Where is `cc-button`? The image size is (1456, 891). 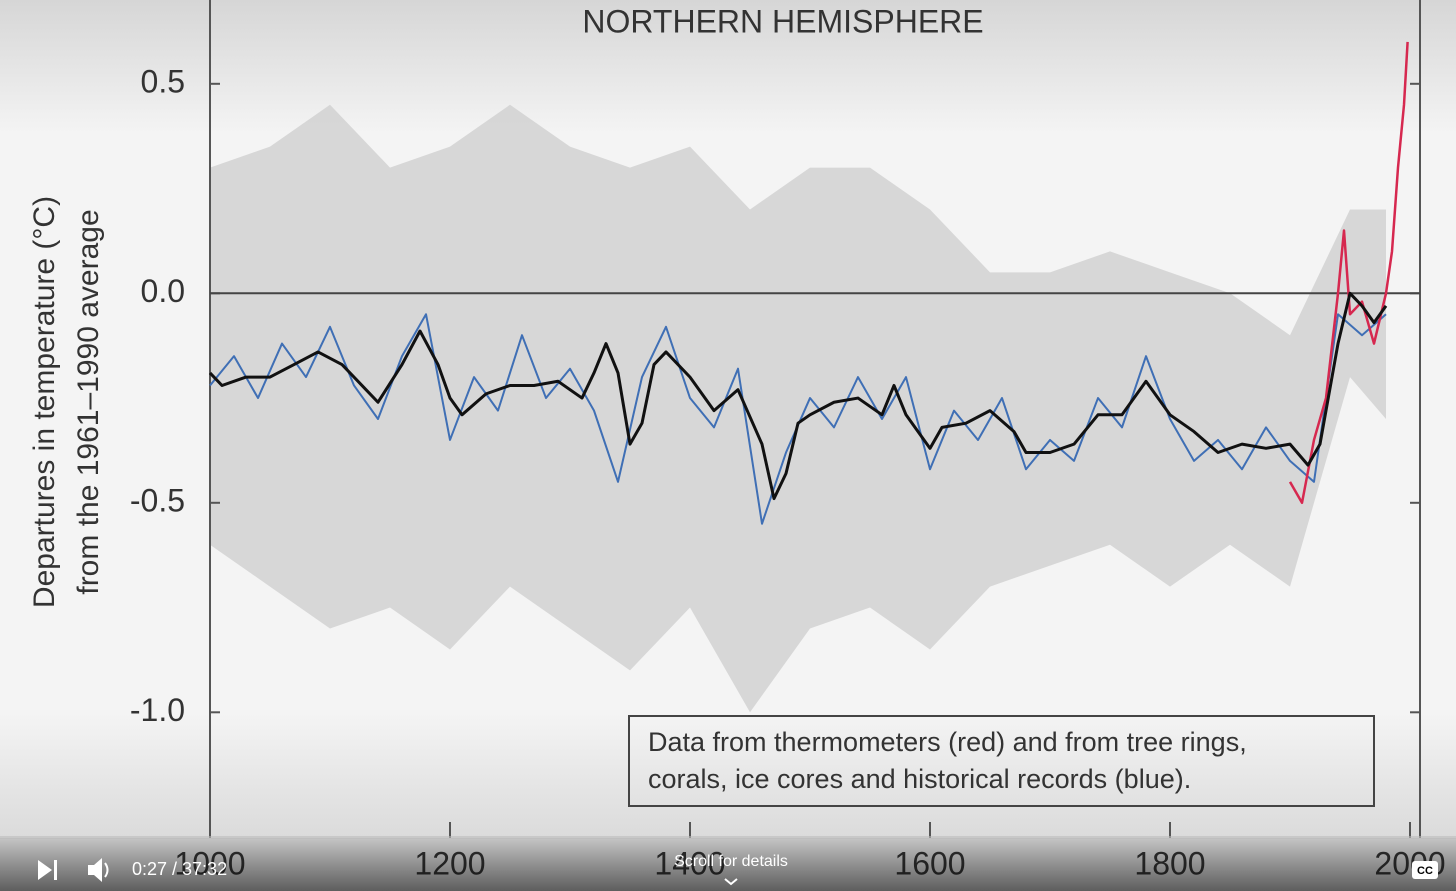 cc-button is located at coordinates (1425, 870).